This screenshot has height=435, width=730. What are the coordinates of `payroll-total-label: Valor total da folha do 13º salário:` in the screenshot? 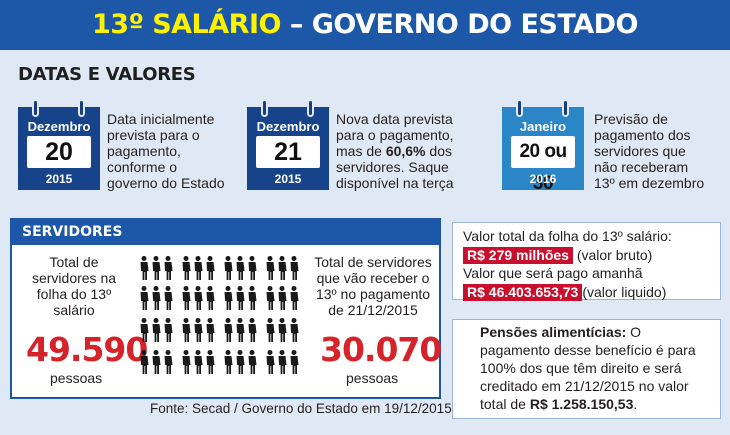 It's located at (567, 236).